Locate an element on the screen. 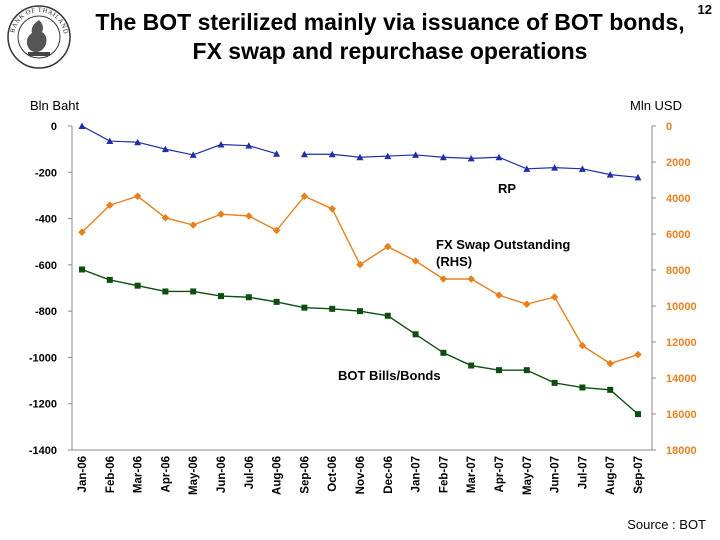  x-tick-label: Mar-06 is located at coordinates (139, 474).